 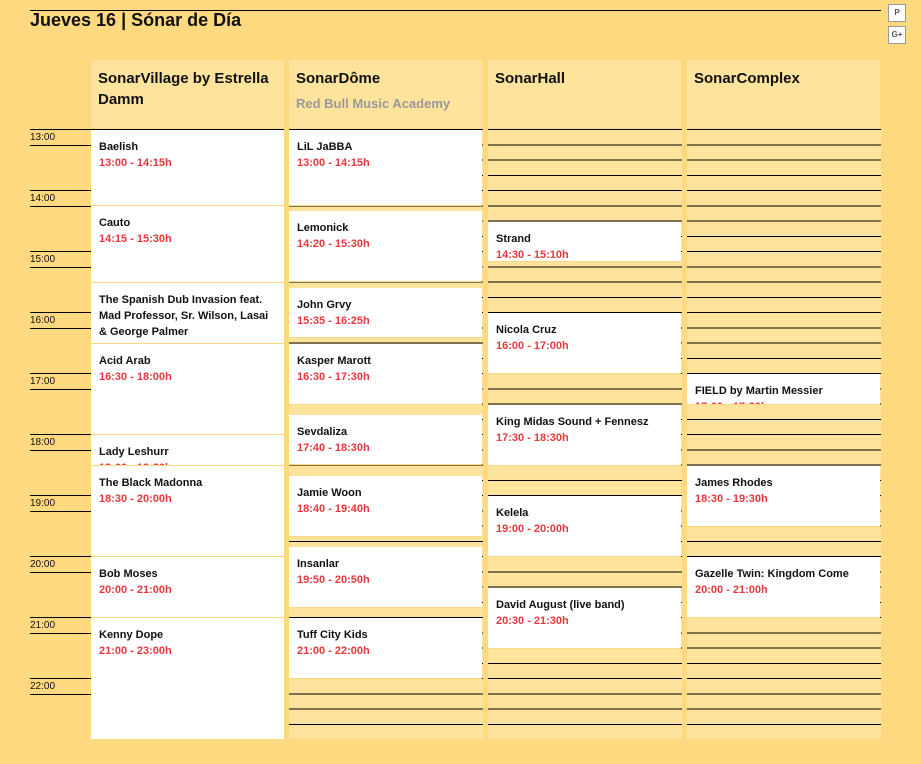 I want to click on event-time: 17:00 - 17:30h, so click(x=783, y=401).